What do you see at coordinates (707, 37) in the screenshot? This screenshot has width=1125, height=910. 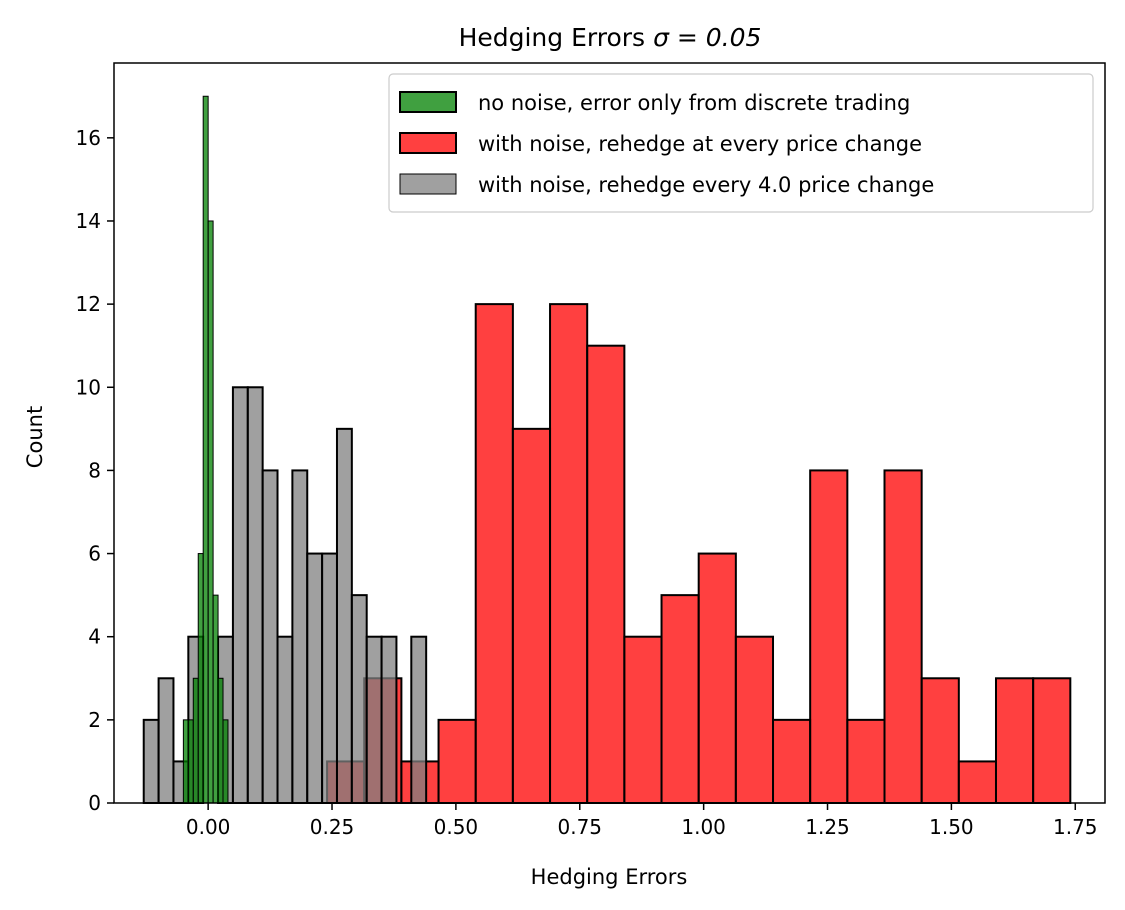 I see `chart-title-math: σ = 0.05` at bounding box center [707, 37].